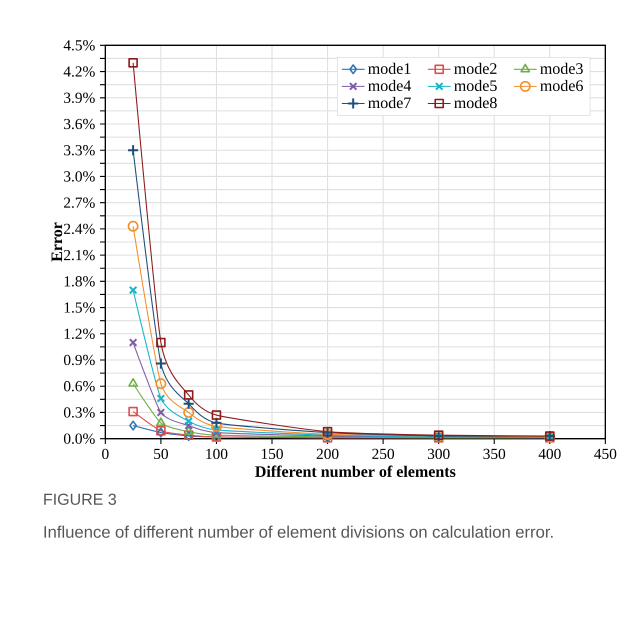 Image resolution: width=620 pixels, height=619 pixels. Describe the element at coordinates (79, 98) in the screenshot. I see `y-tick-label: 3.9%` at that location.